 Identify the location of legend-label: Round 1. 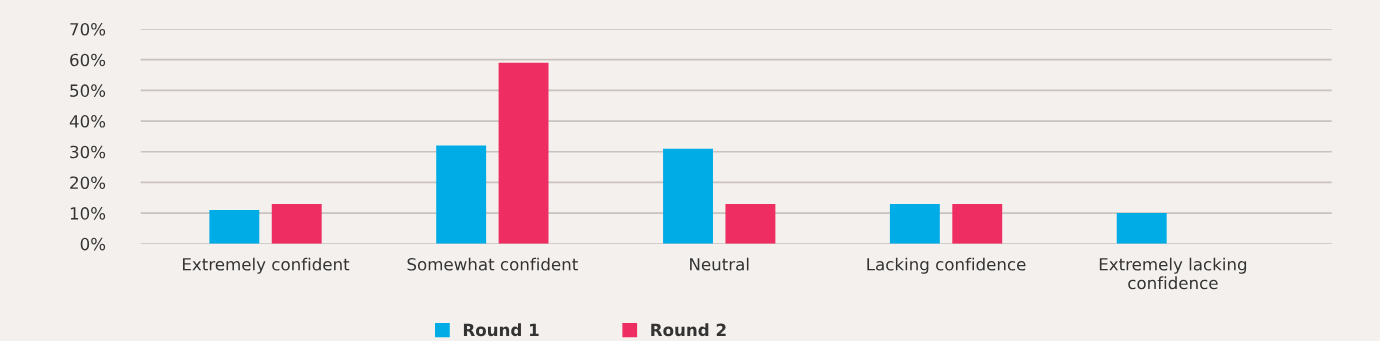
(501, 330).